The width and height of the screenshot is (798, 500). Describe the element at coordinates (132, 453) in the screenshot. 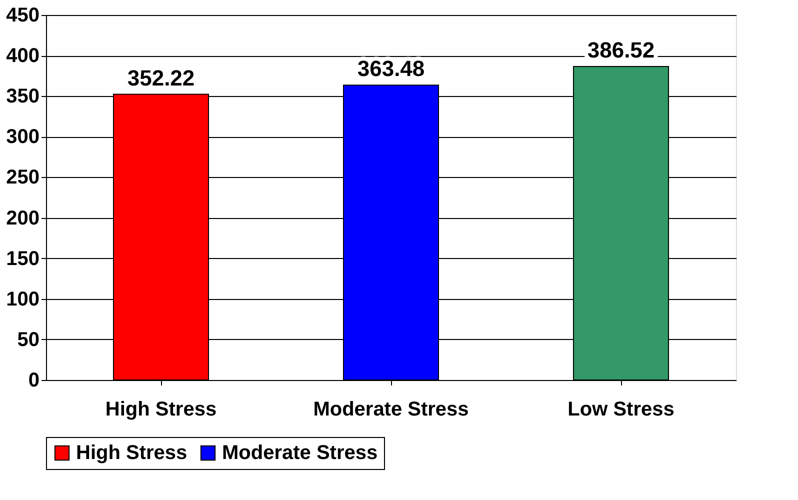

I see `legend-label: High Stress` at that location.